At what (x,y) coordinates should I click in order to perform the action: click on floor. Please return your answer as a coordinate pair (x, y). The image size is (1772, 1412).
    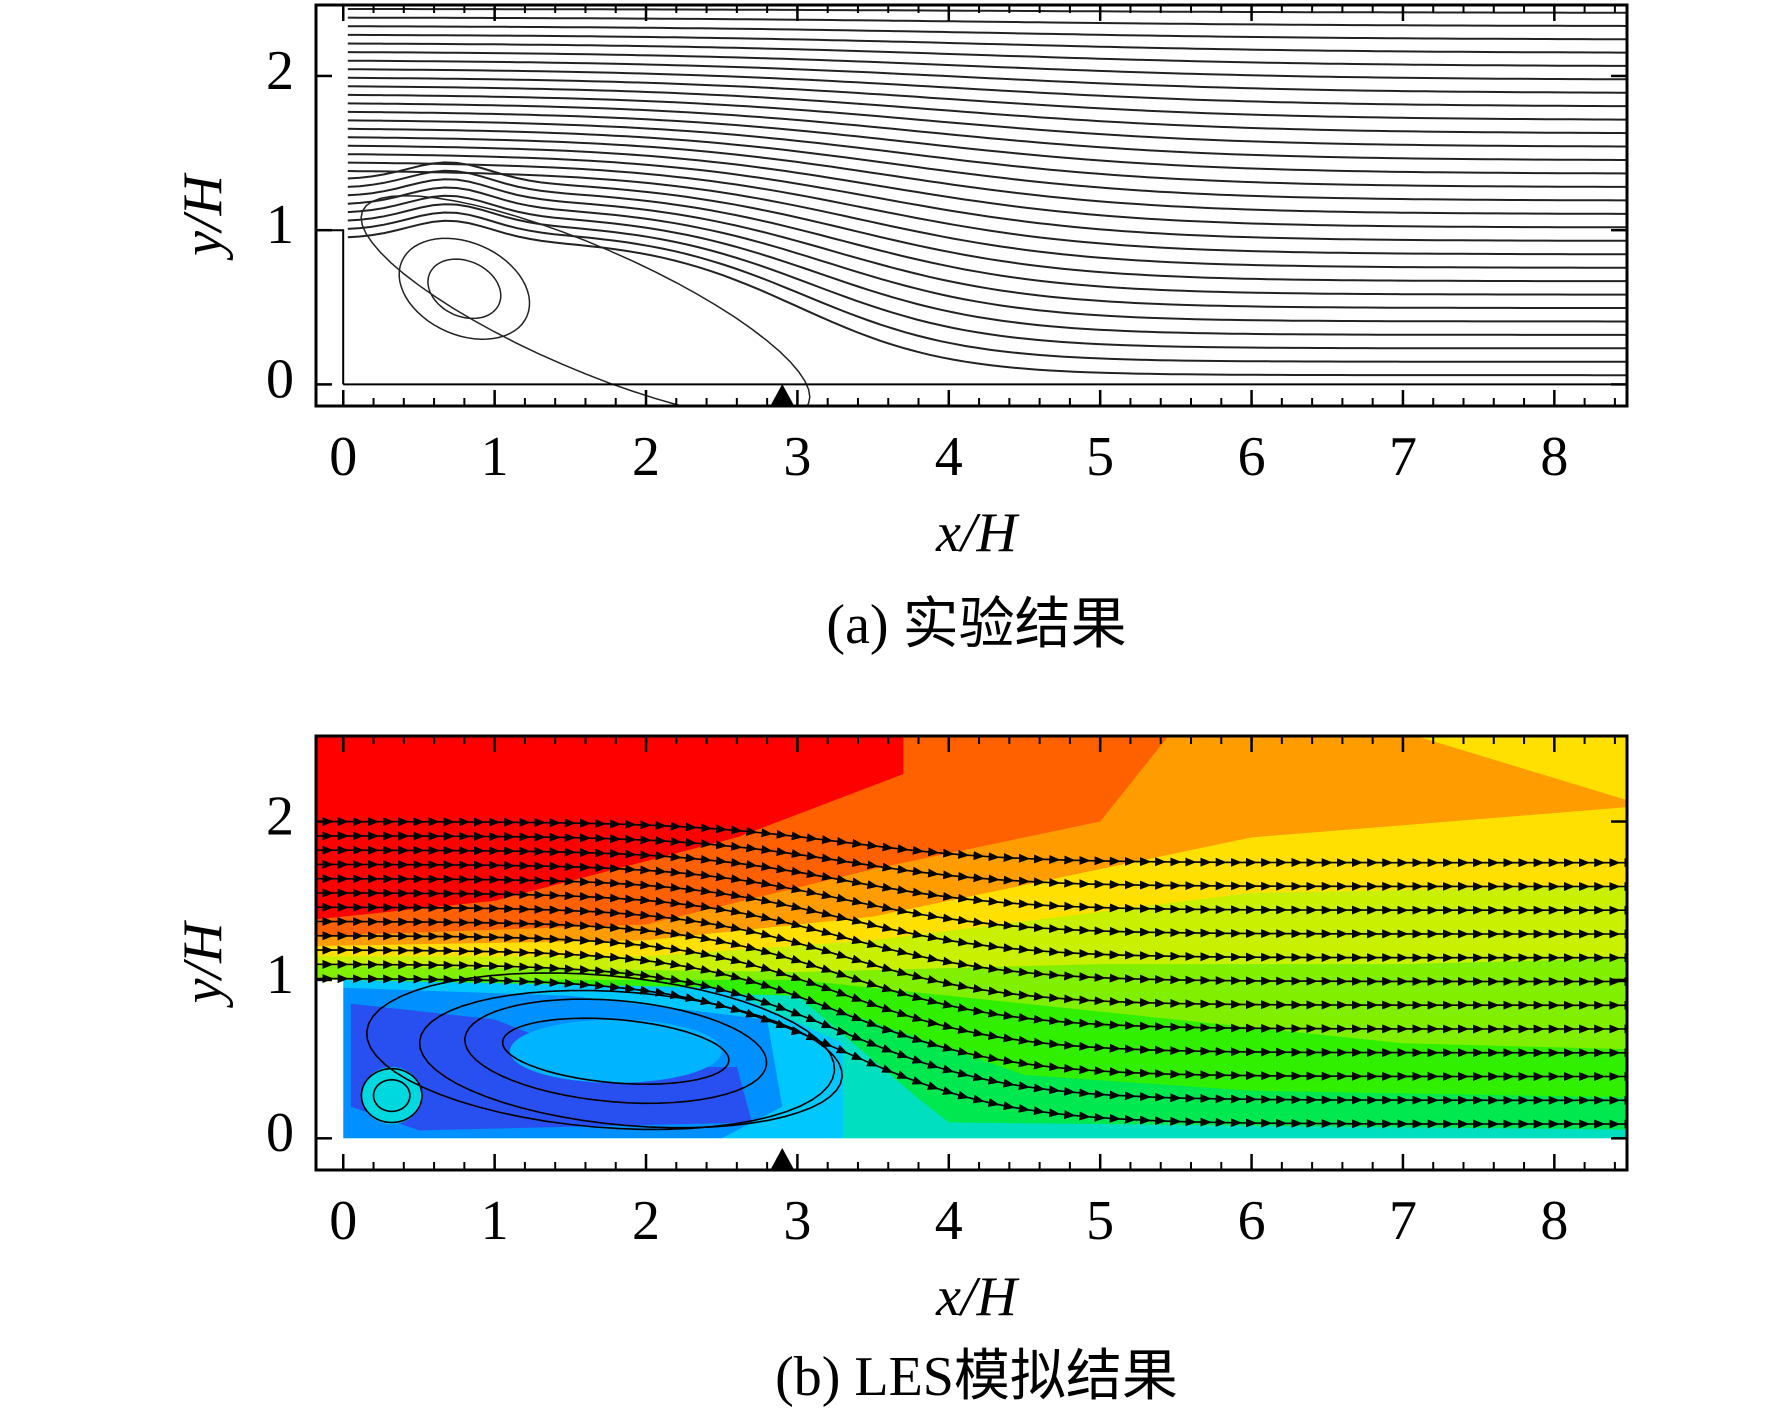
    Looking at the image, I should click on (971, 1154).